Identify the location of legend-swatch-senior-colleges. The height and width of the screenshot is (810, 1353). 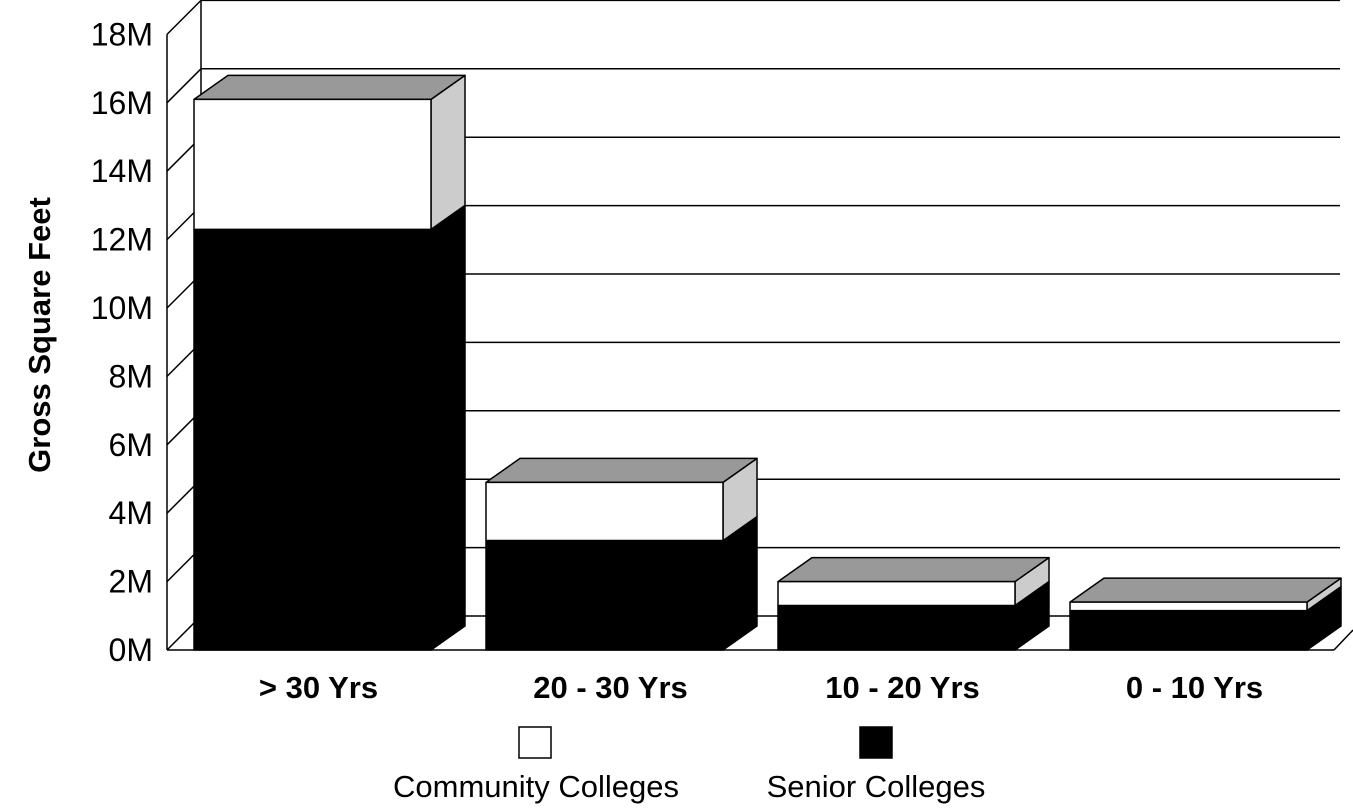
(876, 742).